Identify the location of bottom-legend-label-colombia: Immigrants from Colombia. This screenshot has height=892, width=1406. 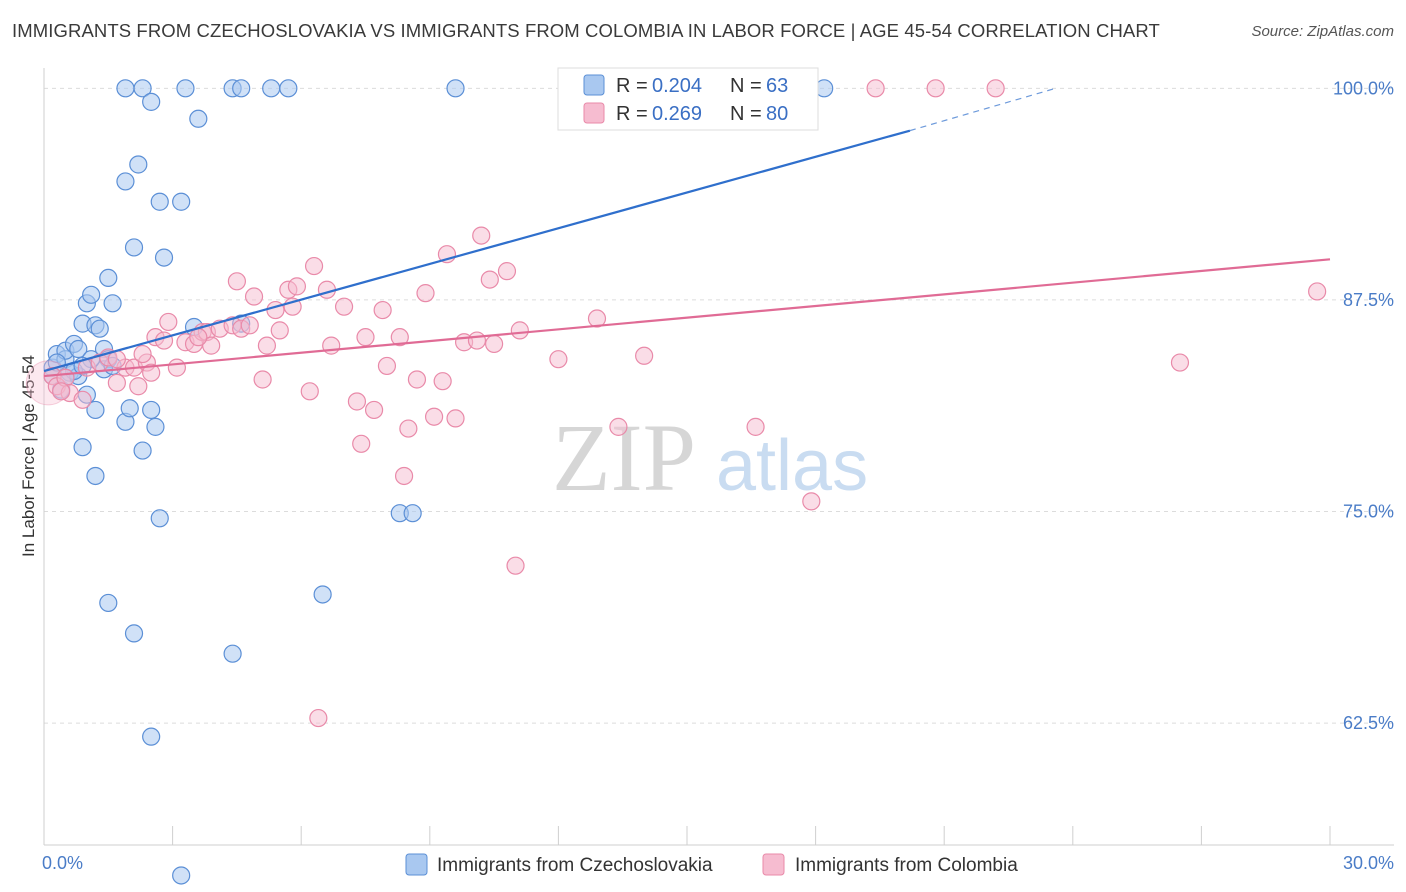
(906, 865).